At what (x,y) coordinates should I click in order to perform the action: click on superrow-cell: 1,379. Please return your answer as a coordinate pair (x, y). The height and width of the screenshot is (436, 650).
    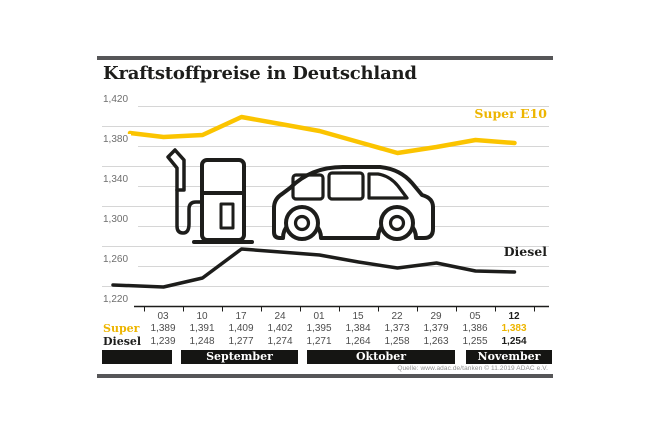
    Looking at the image, I should click on (436, 328).